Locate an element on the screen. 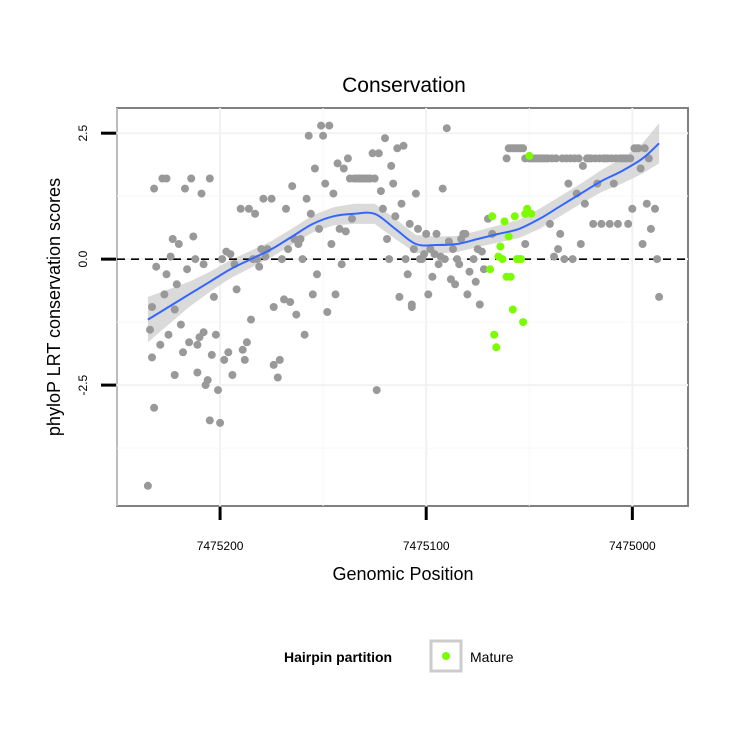 This screenshot has height=750, width=750. x-axis-title: Genomic Position is located at coordinates (402, 574).